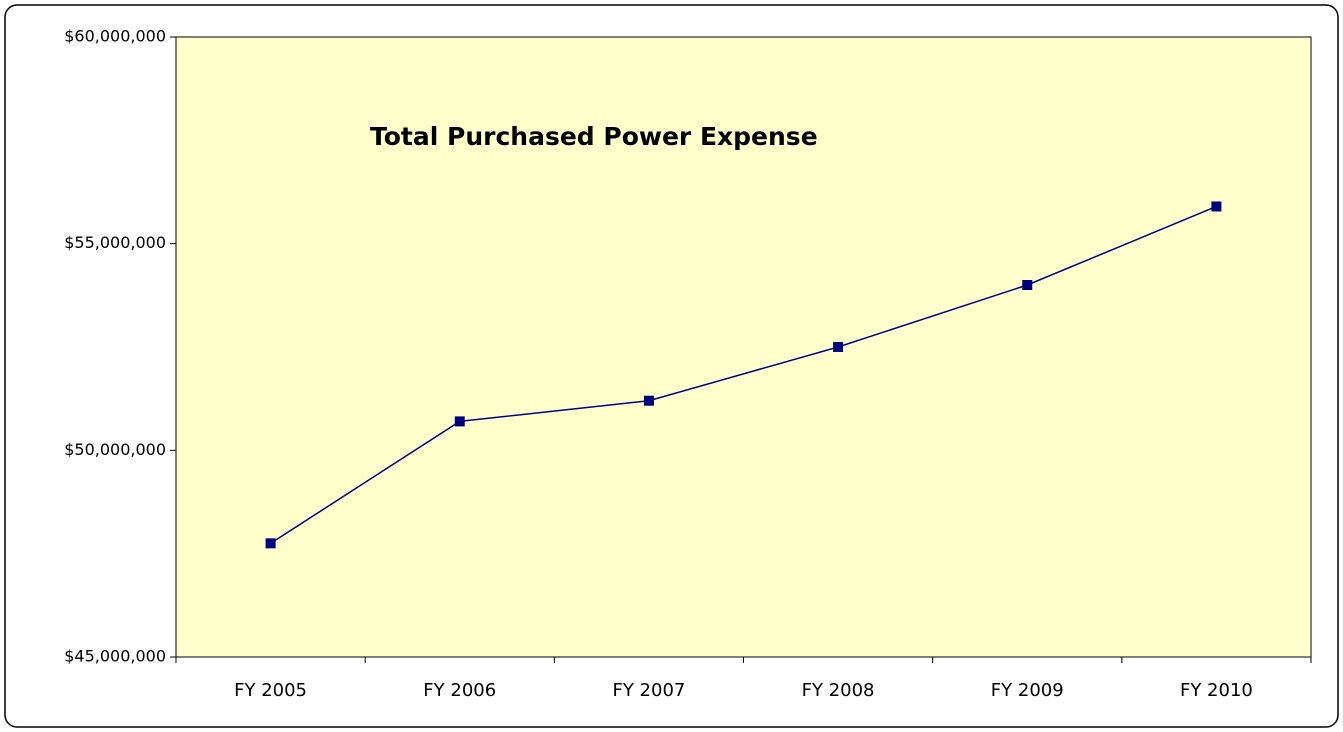 The height and width of the screenshot is (732, 1343). Describe the element at coordinates (1216, 690) in the screenshot. I see `x-tick-label: FY 2010` at that location.